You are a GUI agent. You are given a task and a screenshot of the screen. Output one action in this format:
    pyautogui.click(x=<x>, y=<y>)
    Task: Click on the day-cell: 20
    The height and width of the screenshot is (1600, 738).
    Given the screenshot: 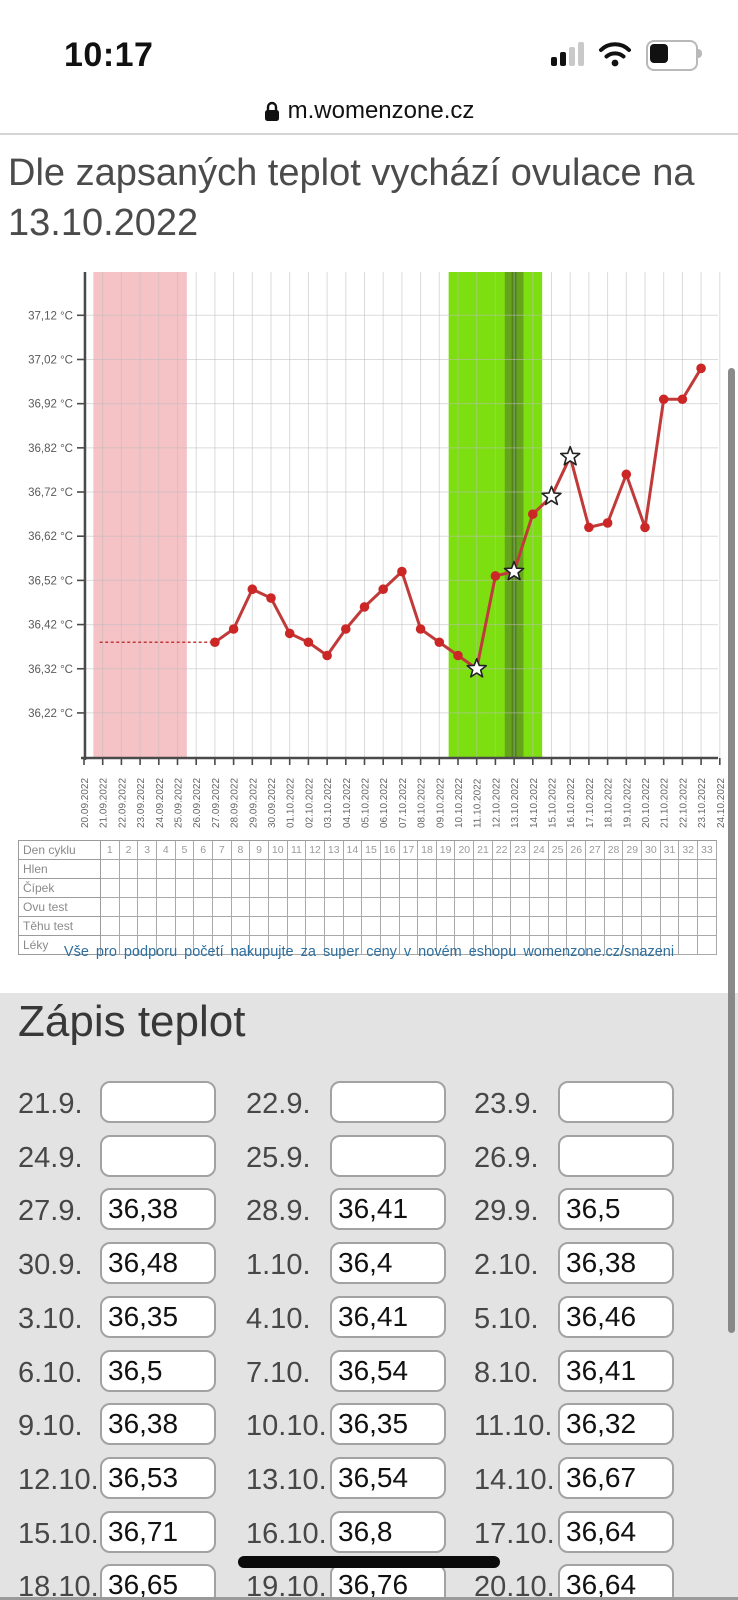 What is the action you would take?
    pyautogui.click(x=465, y=850)
    